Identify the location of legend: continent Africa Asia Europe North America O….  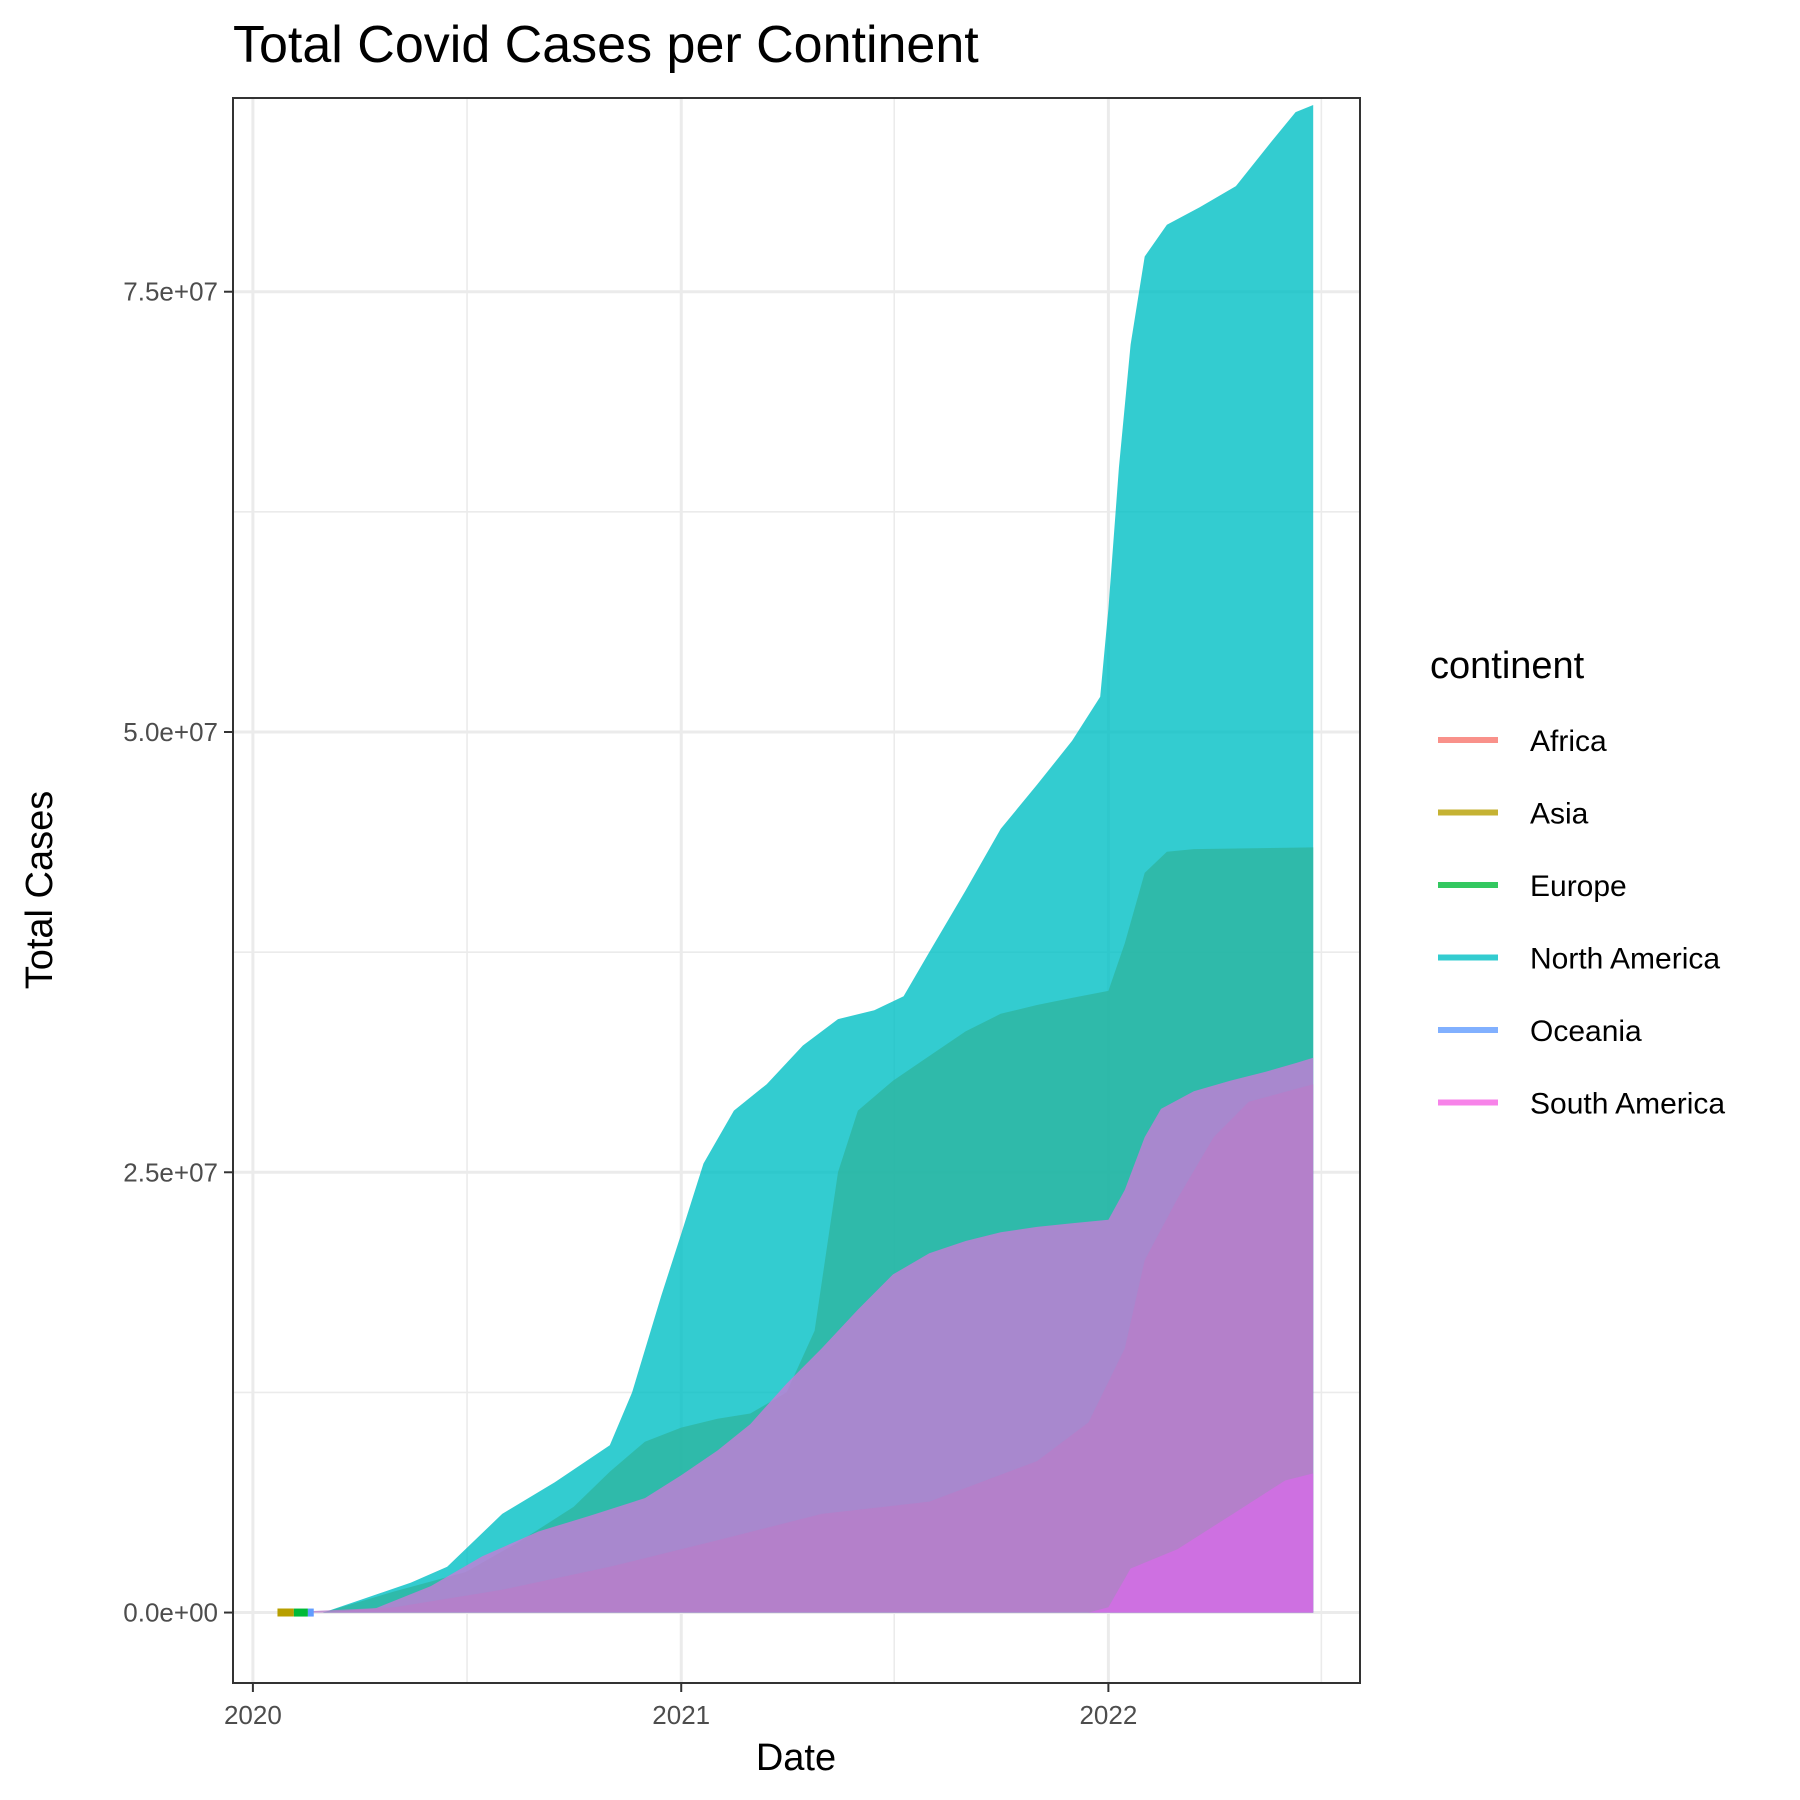
(1577, 883).